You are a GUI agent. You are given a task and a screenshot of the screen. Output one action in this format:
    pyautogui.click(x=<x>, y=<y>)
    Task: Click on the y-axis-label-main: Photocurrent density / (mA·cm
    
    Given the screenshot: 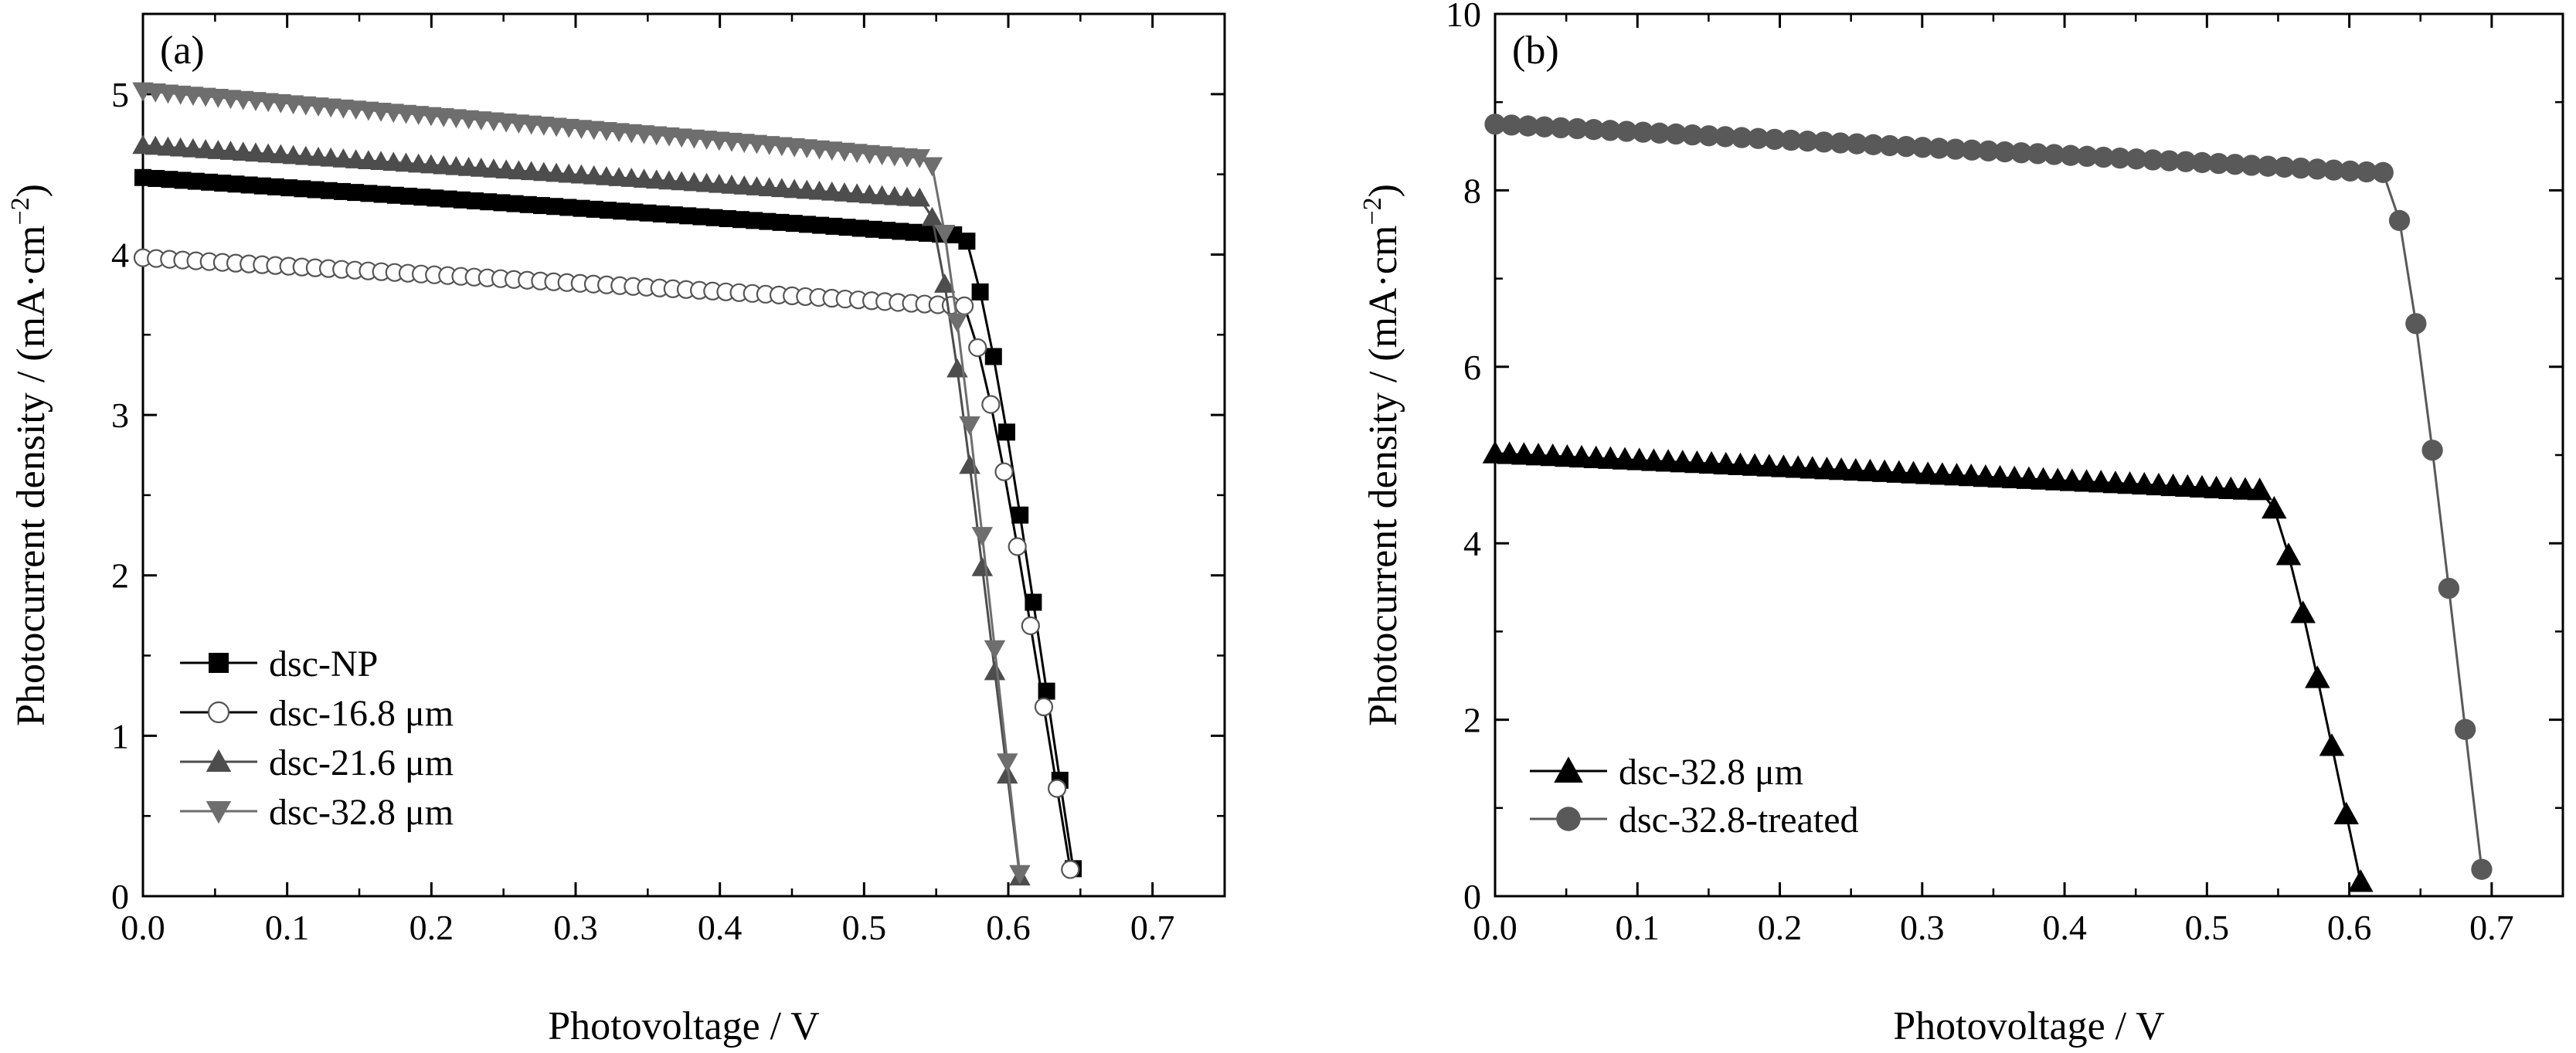 What is the action you would take?
    pyautogui.click(x=1383, y=476)
    